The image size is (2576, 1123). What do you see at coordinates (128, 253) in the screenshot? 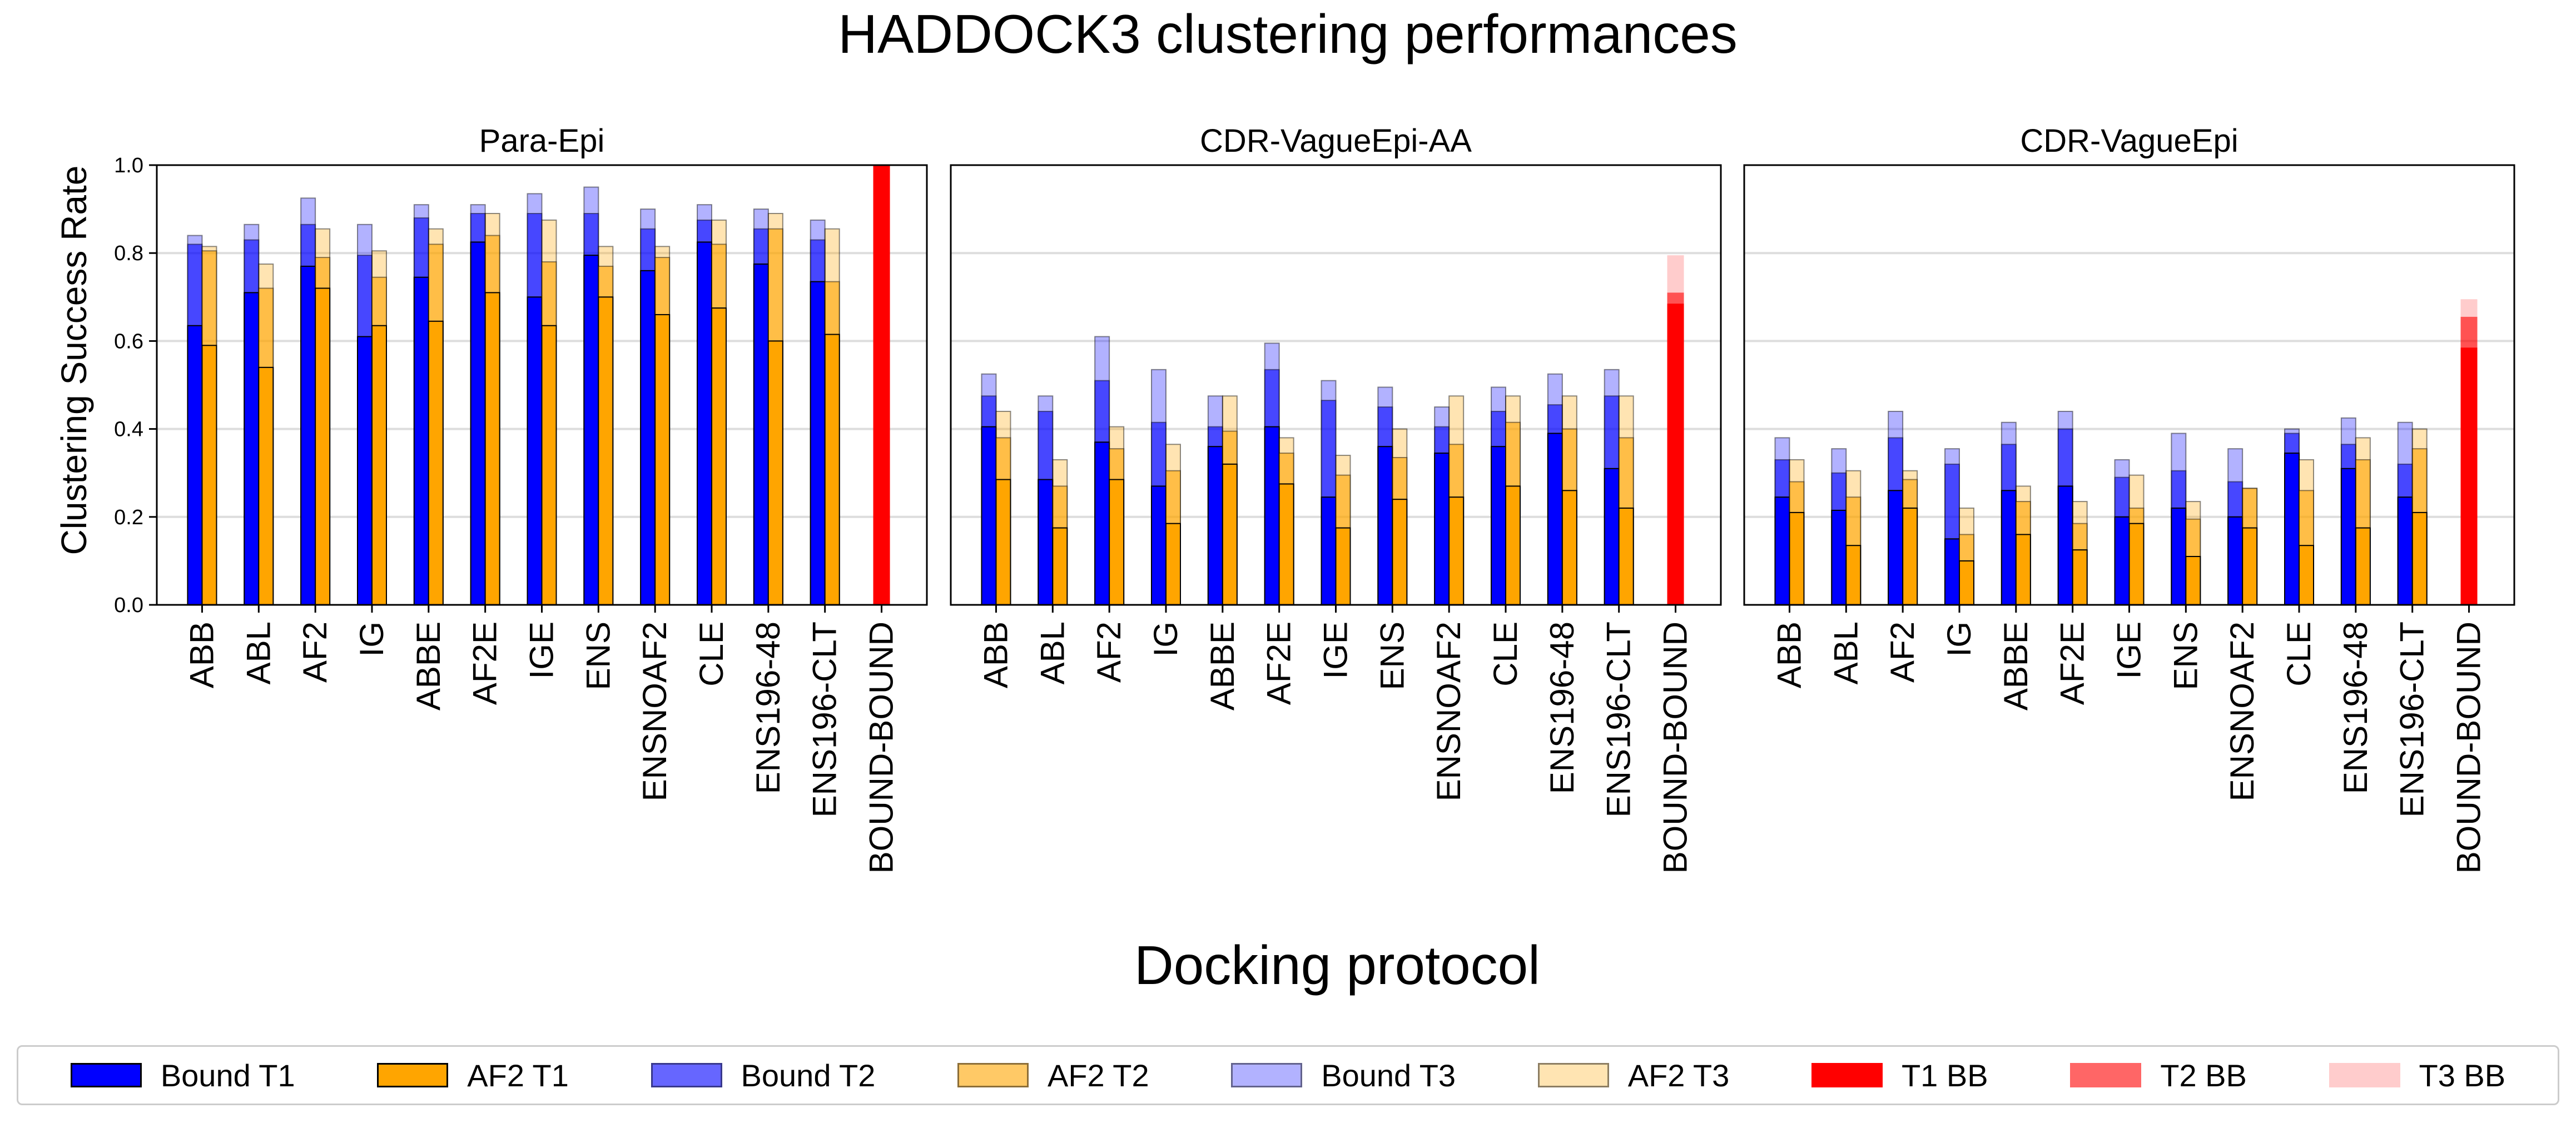
I see `y-tick-label: 0.8` at bounding box center [128, 253].